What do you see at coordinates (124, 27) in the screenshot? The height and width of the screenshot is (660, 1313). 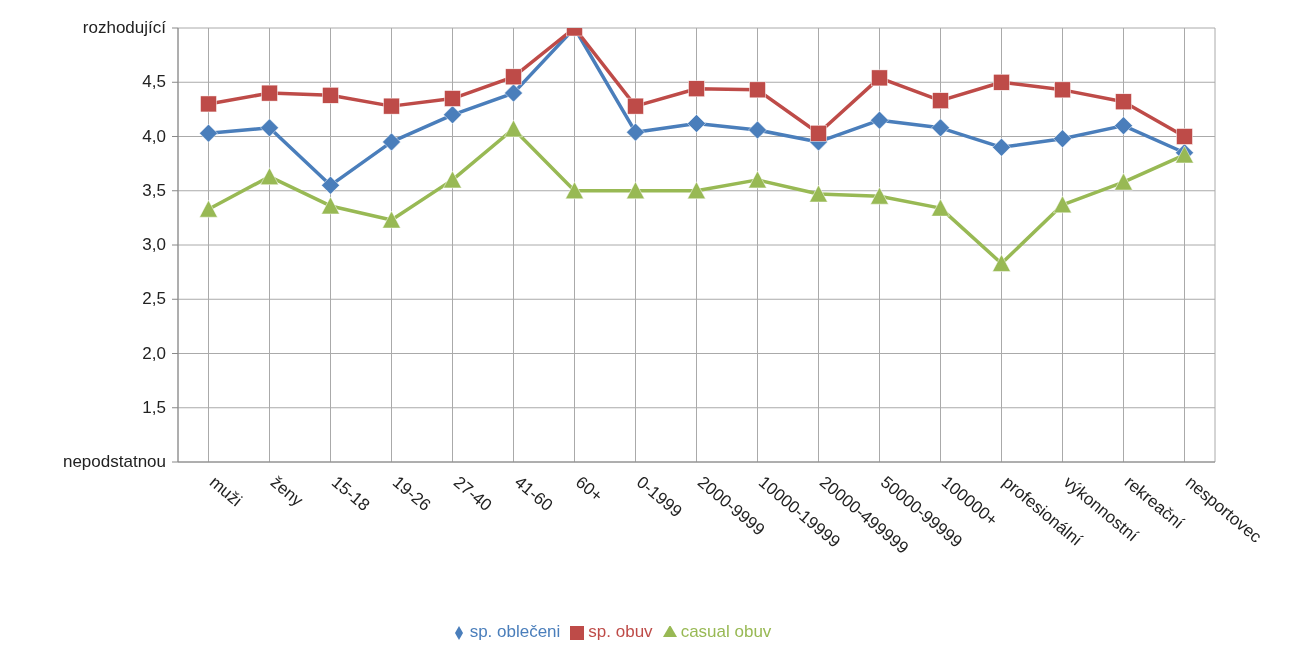 I see `y-tick-label: rozhodující` at bounding box center [124, 27].